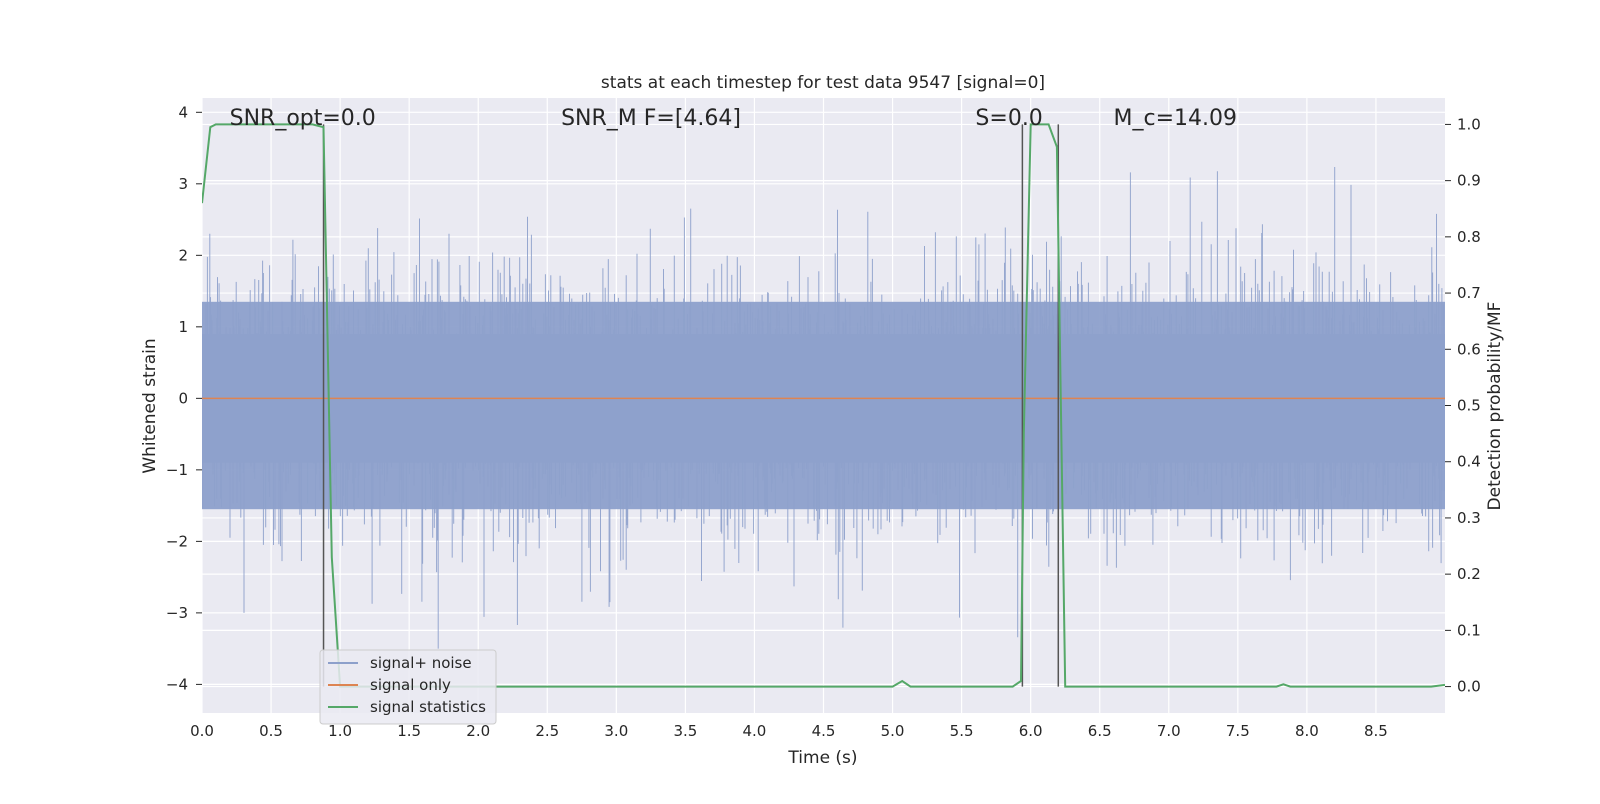  I want to click on y-tick-label: 0, so click(183, 398).